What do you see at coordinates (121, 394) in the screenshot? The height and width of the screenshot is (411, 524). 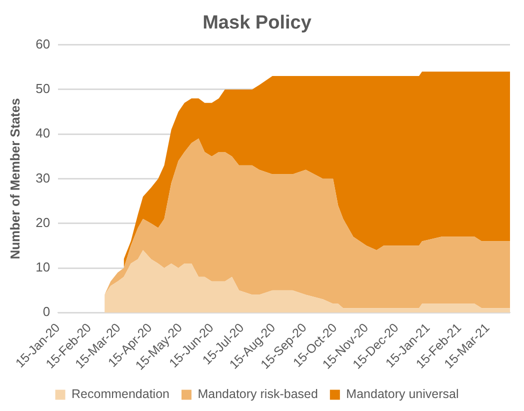 I see `legend-label: Recommendation` at bounding box center [121, 394].